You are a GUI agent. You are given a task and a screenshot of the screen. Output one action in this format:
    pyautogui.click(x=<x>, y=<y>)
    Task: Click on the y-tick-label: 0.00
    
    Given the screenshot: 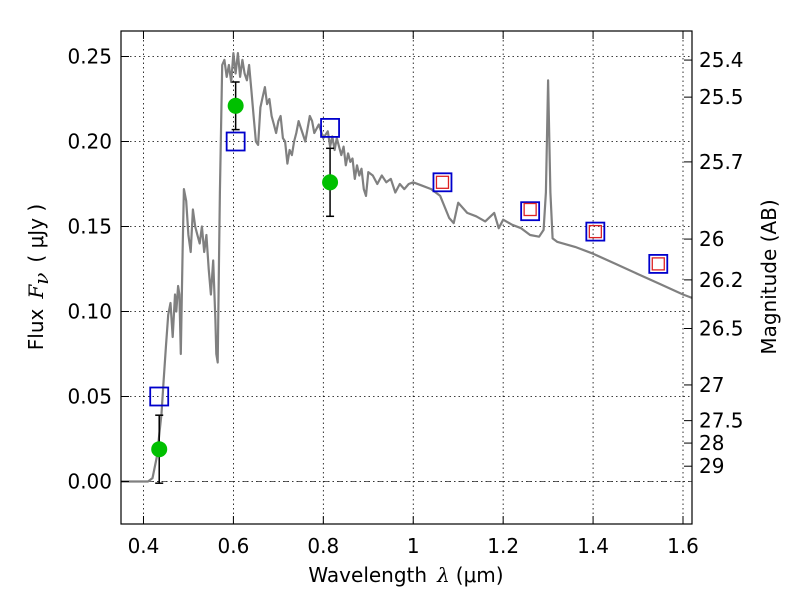 What is the action you would take?
    pyautogui.click(x=89, y=482)
    